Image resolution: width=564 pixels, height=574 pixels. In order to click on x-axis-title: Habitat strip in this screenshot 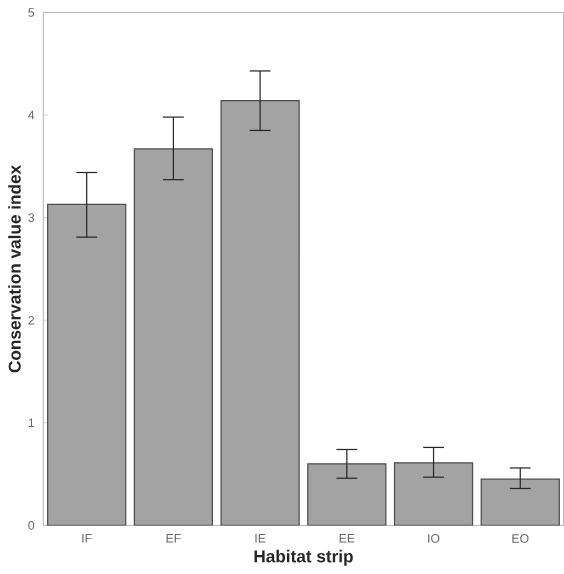, I will do `click(303, 557)`.